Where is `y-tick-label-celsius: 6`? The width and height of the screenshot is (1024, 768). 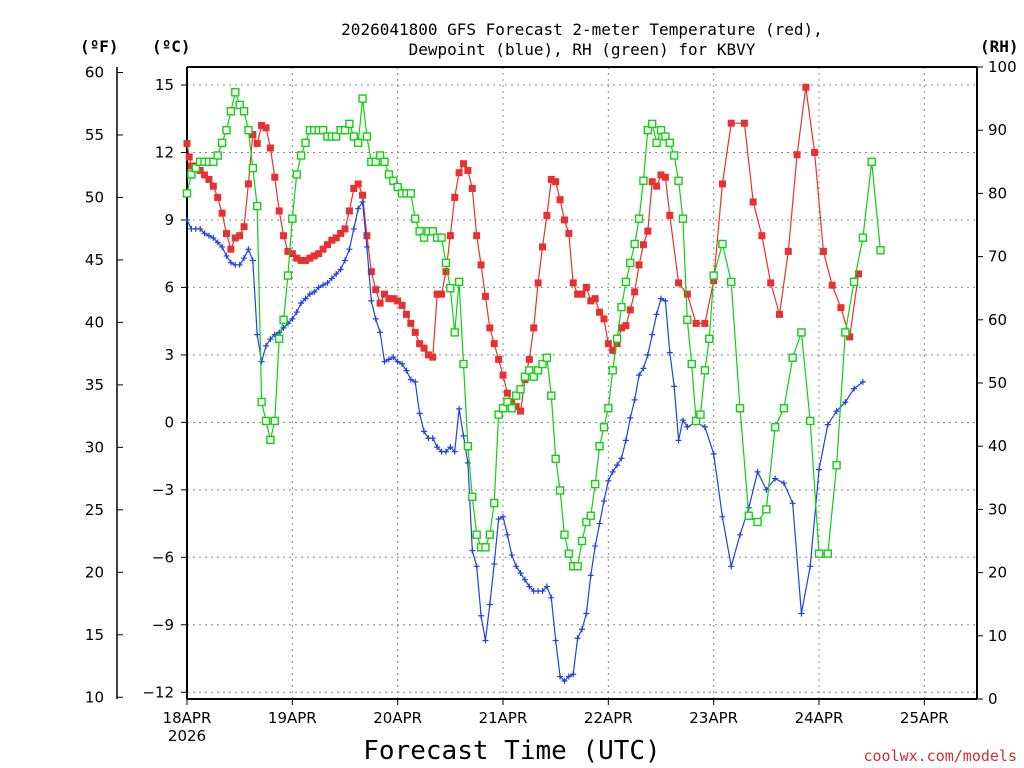 y-tick-label-celsius: 6 is located at coordinates (169, 287).